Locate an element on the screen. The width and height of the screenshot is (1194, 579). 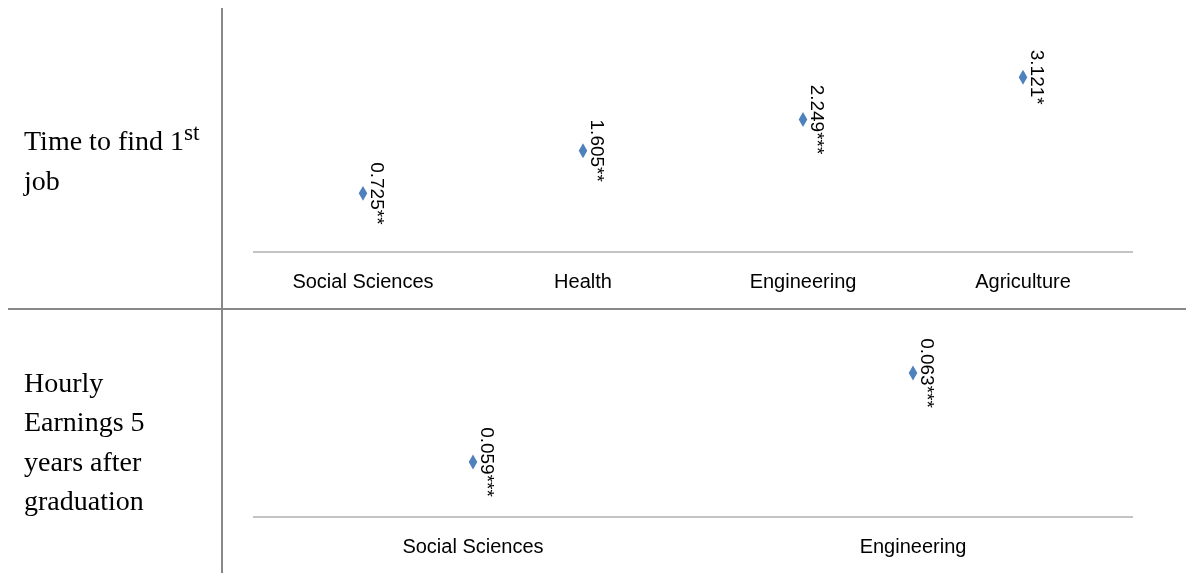
table-cell: Hourly Earnings 5 years after graduation is located at coordinates (115, 441).